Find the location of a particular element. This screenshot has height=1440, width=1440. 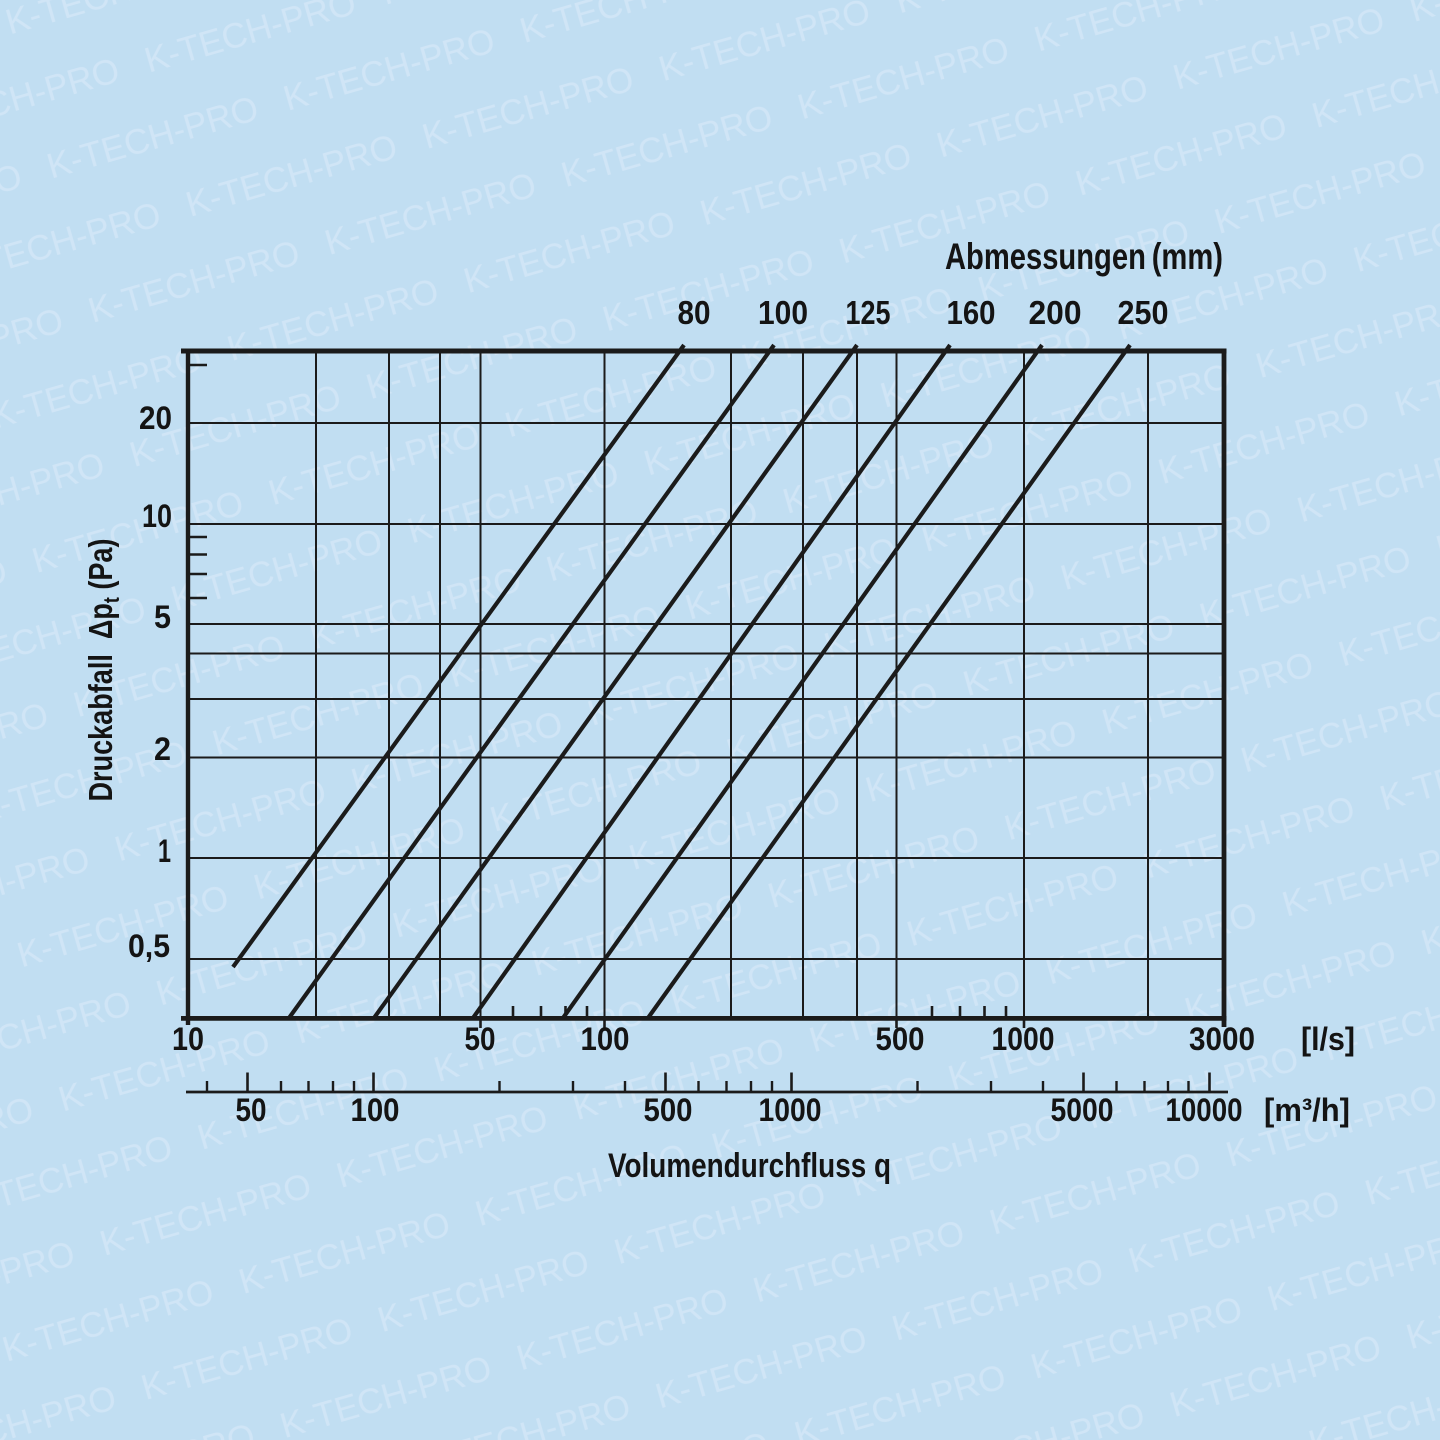

svg-text: 200 is located at coordinates (1055, 312).